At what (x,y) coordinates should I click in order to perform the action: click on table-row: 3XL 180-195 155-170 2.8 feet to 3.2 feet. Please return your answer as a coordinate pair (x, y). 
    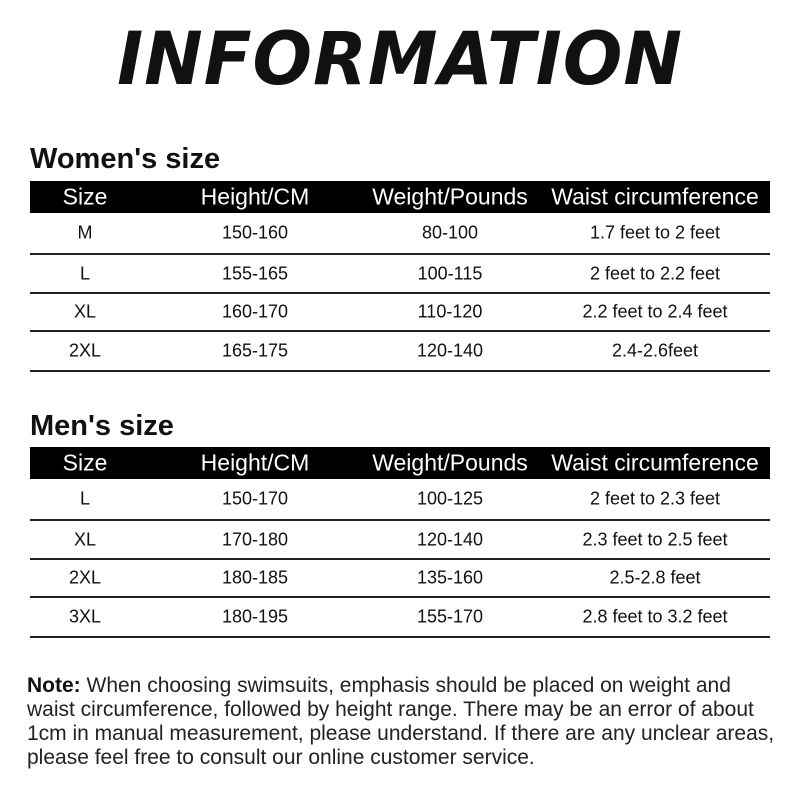
    Looking at the image, I should click on (400, 618).